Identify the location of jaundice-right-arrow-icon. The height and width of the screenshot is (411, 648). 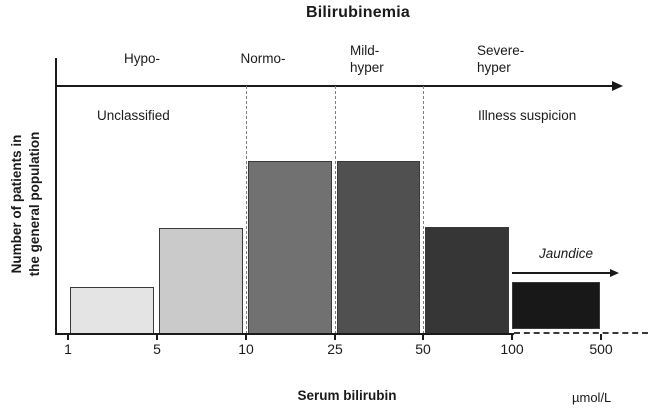
(614, 273).